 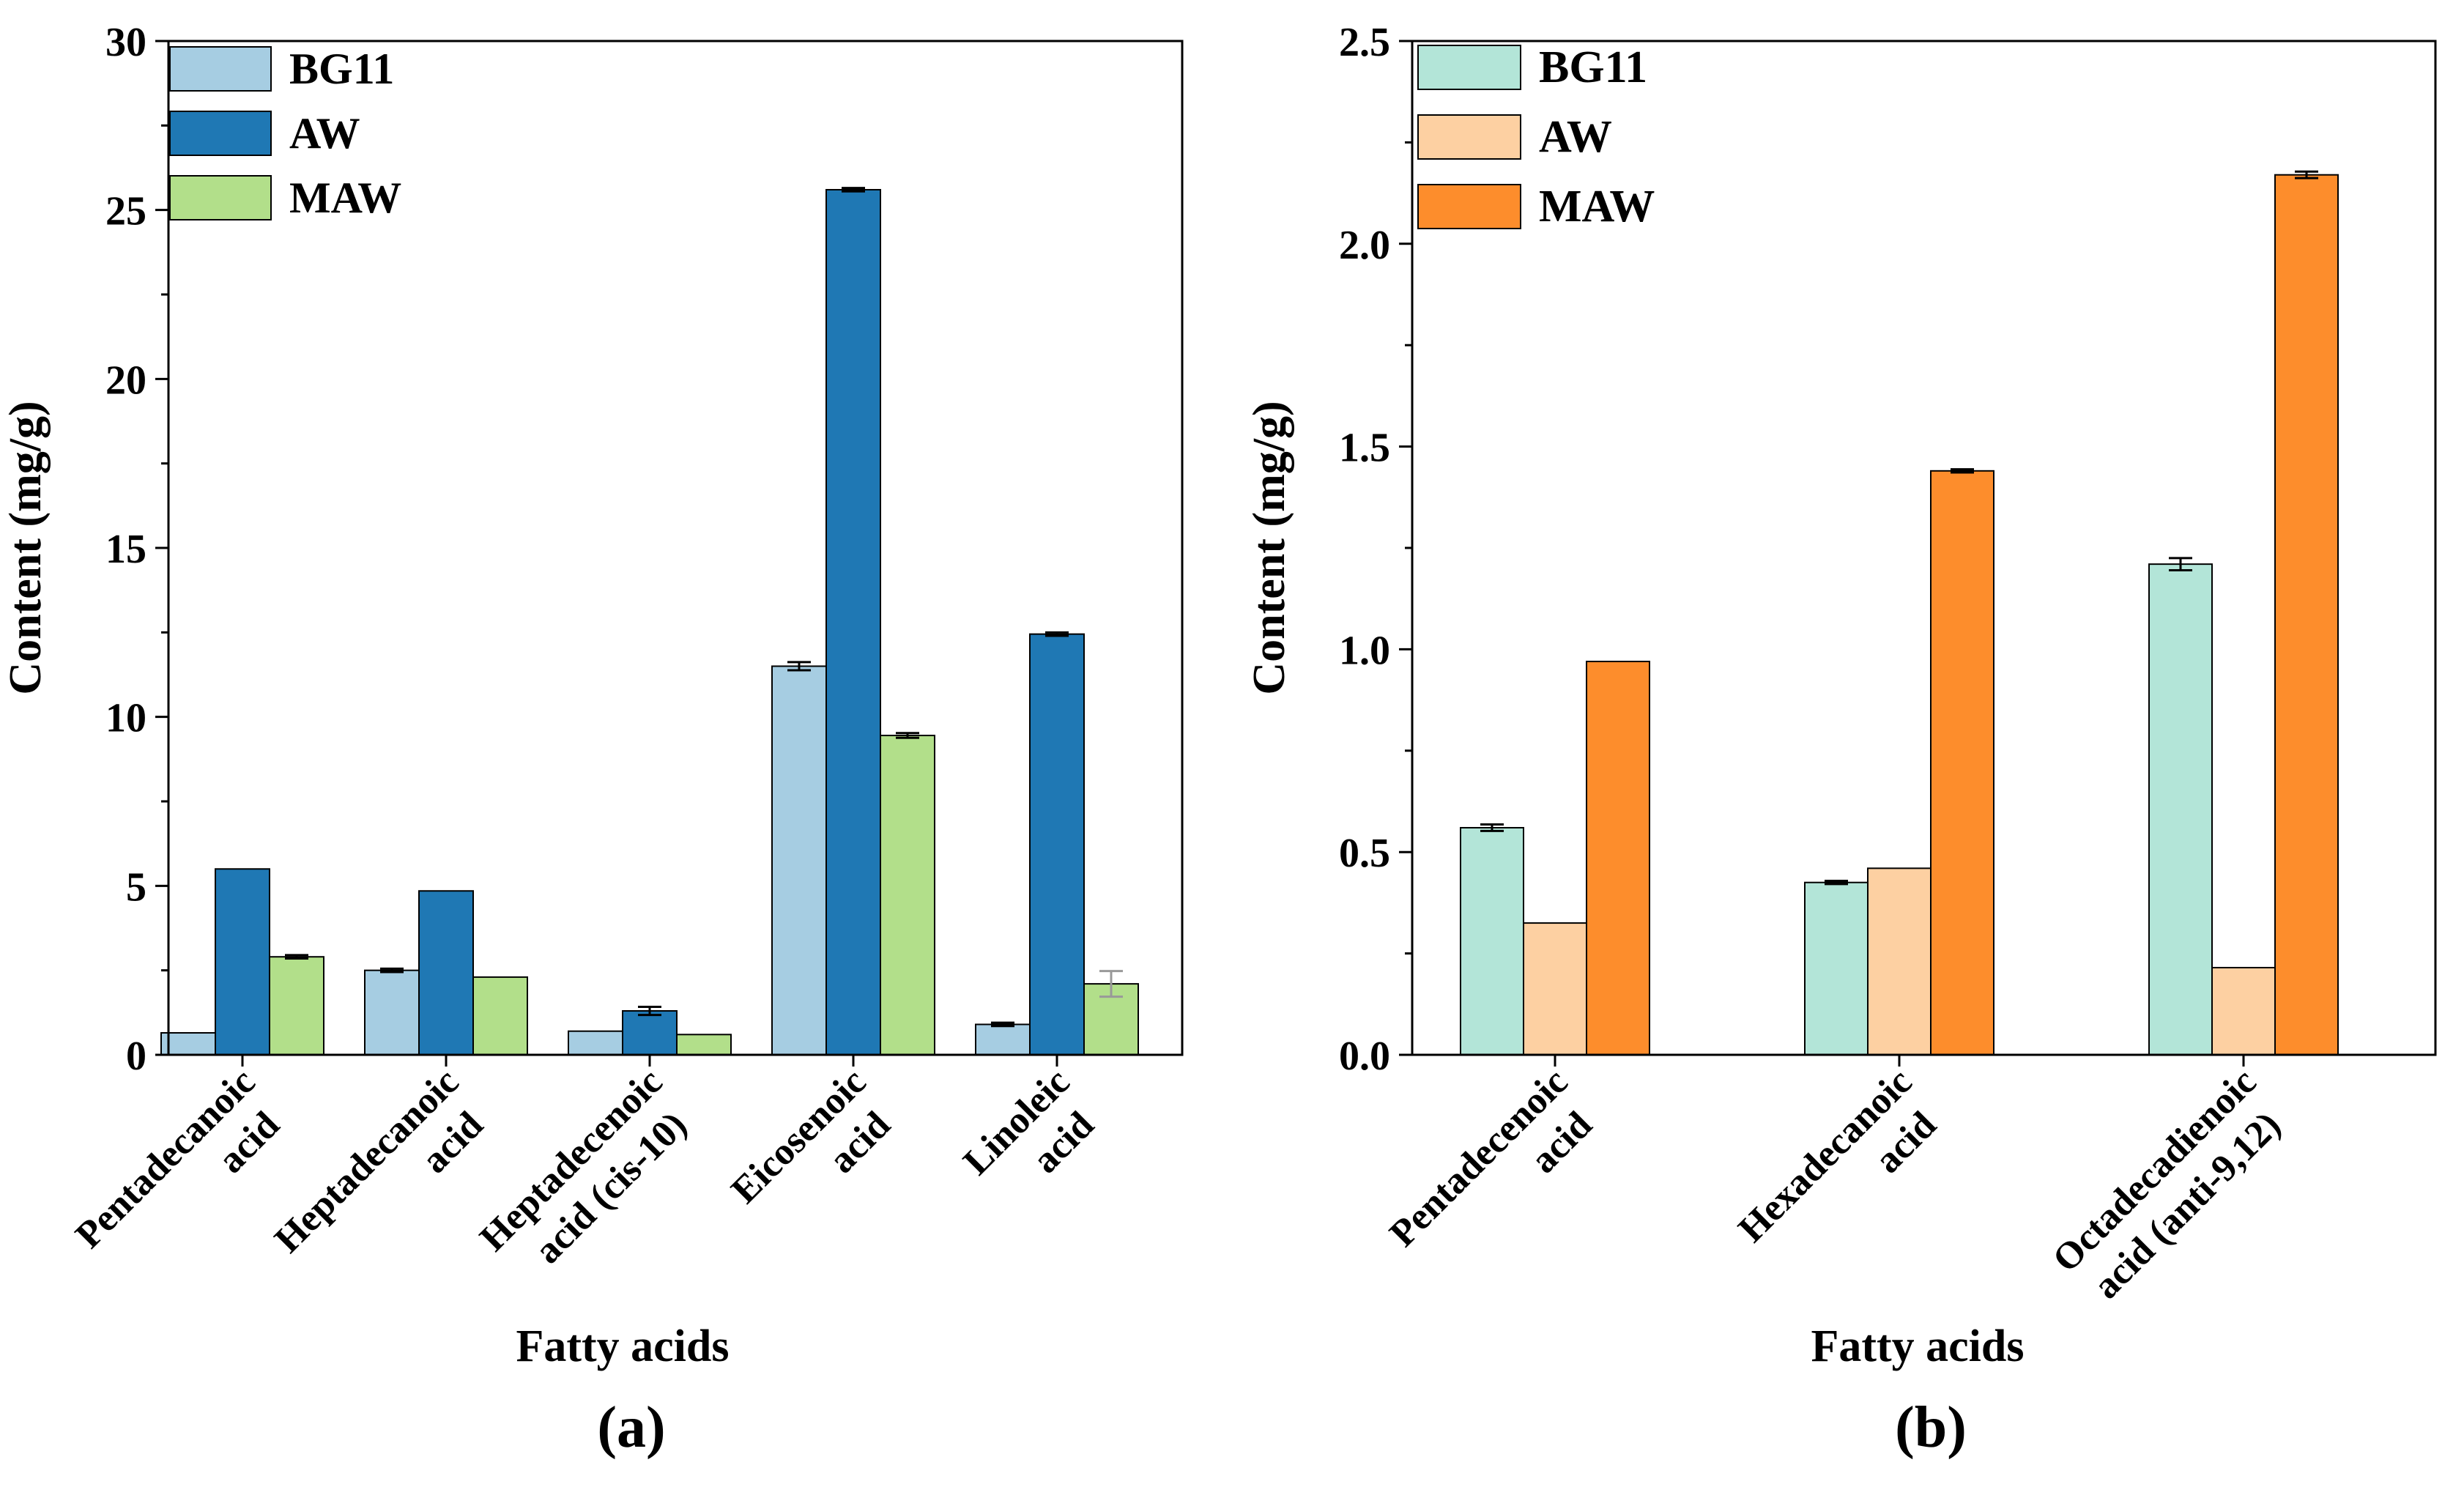 What do you see at coordinates (1034, 1139) in the screenshot?
I see `x-tick-label: Linoleicacid` at bounding box center [1034, 1139].